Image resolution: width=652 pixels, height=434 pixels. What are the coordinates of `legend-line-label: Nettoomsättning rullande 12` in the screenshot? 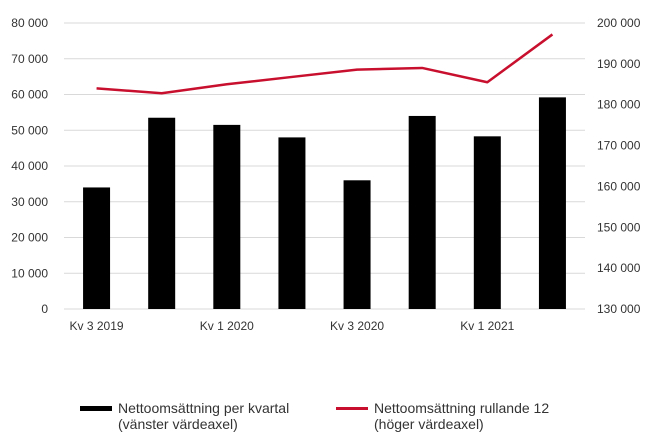 It's located at (462, 408).